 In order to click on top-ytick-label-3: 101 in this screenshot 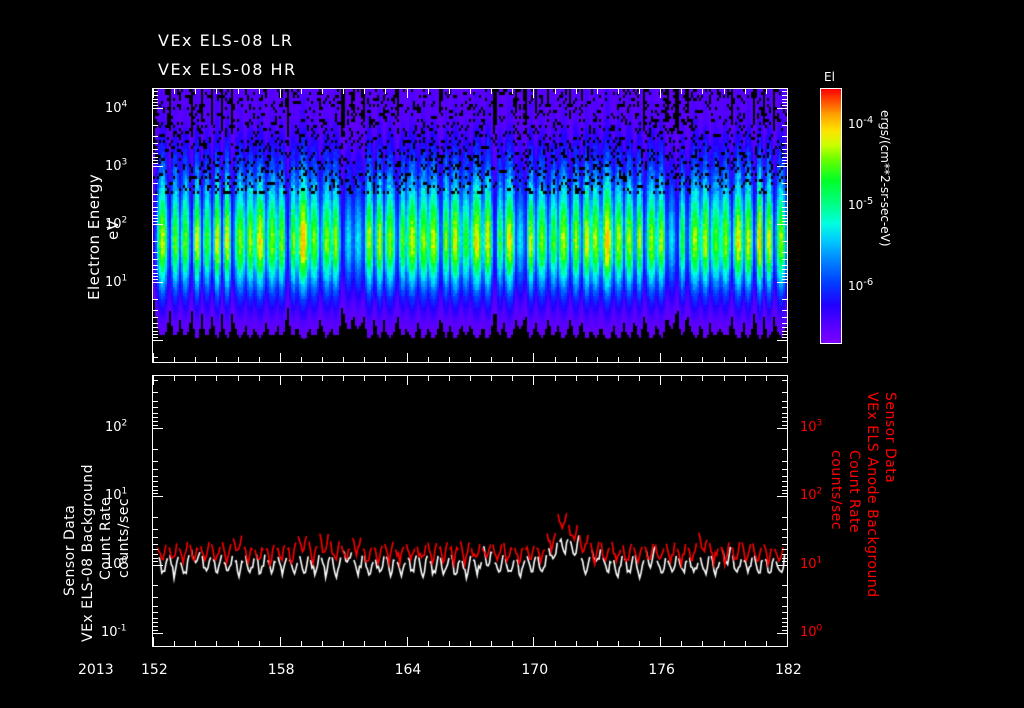, I will do `click(116, 281)`.